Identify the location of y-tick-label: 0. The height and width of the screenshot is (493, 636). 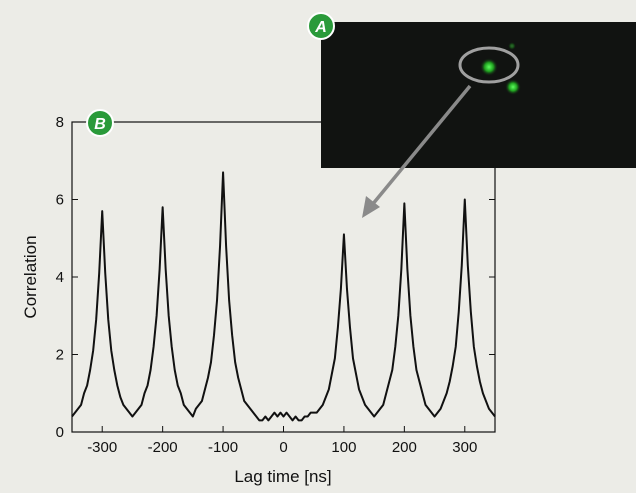
(60, 432).